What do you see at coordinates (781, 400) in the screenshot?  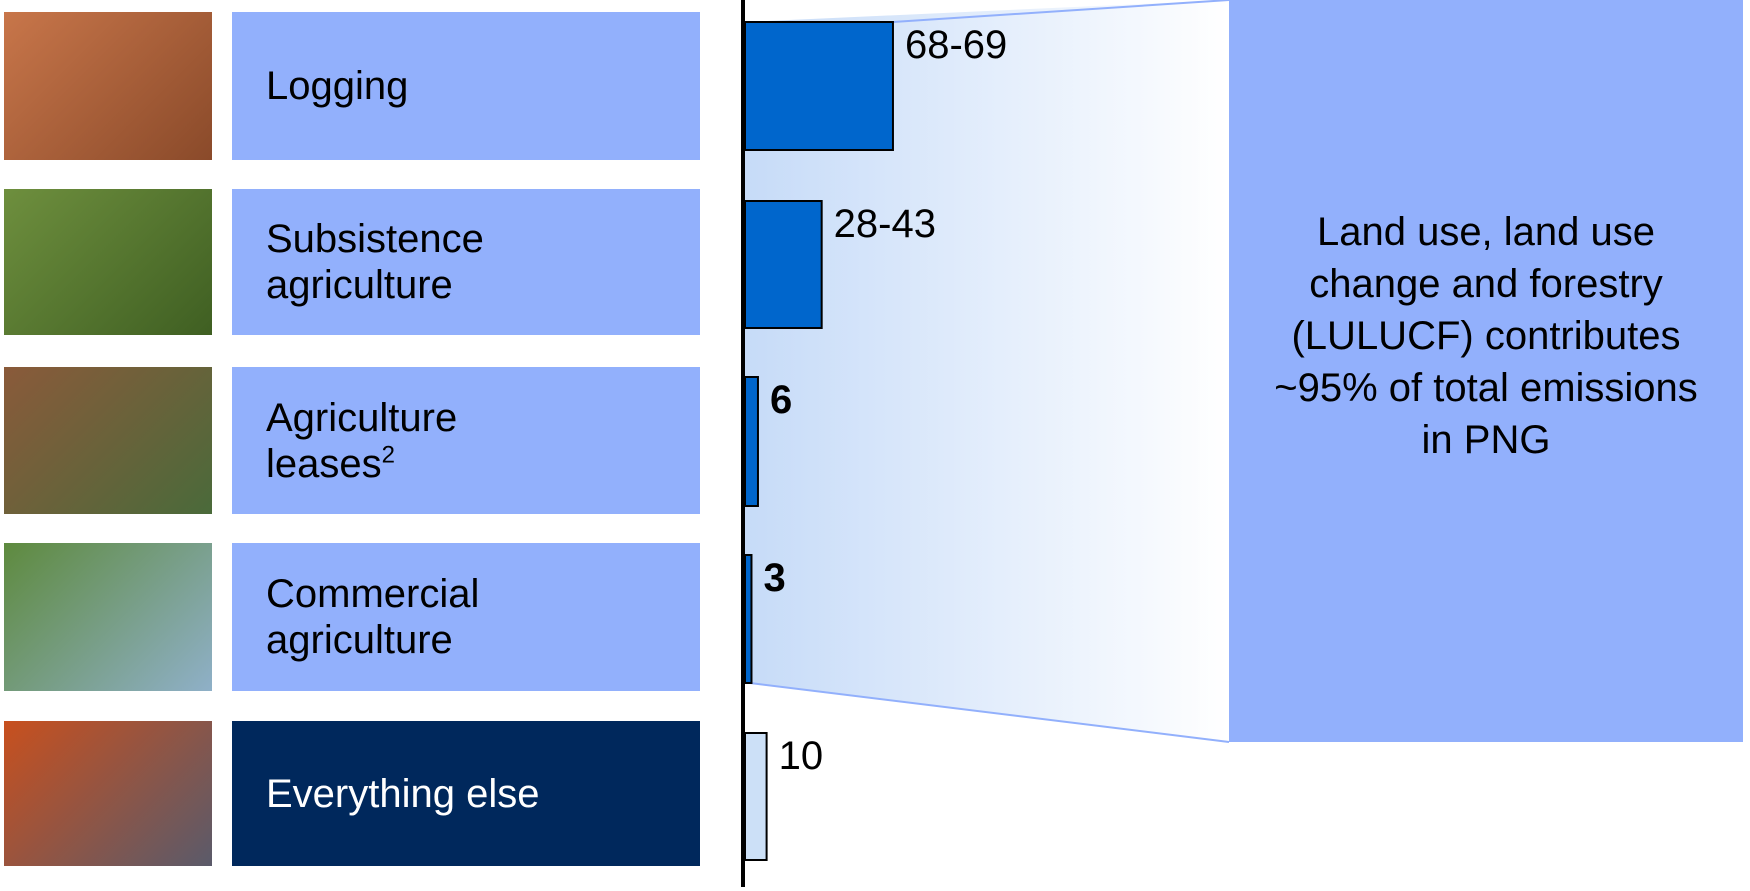 I see `value-label: 6` at bounding box center [781, 400].